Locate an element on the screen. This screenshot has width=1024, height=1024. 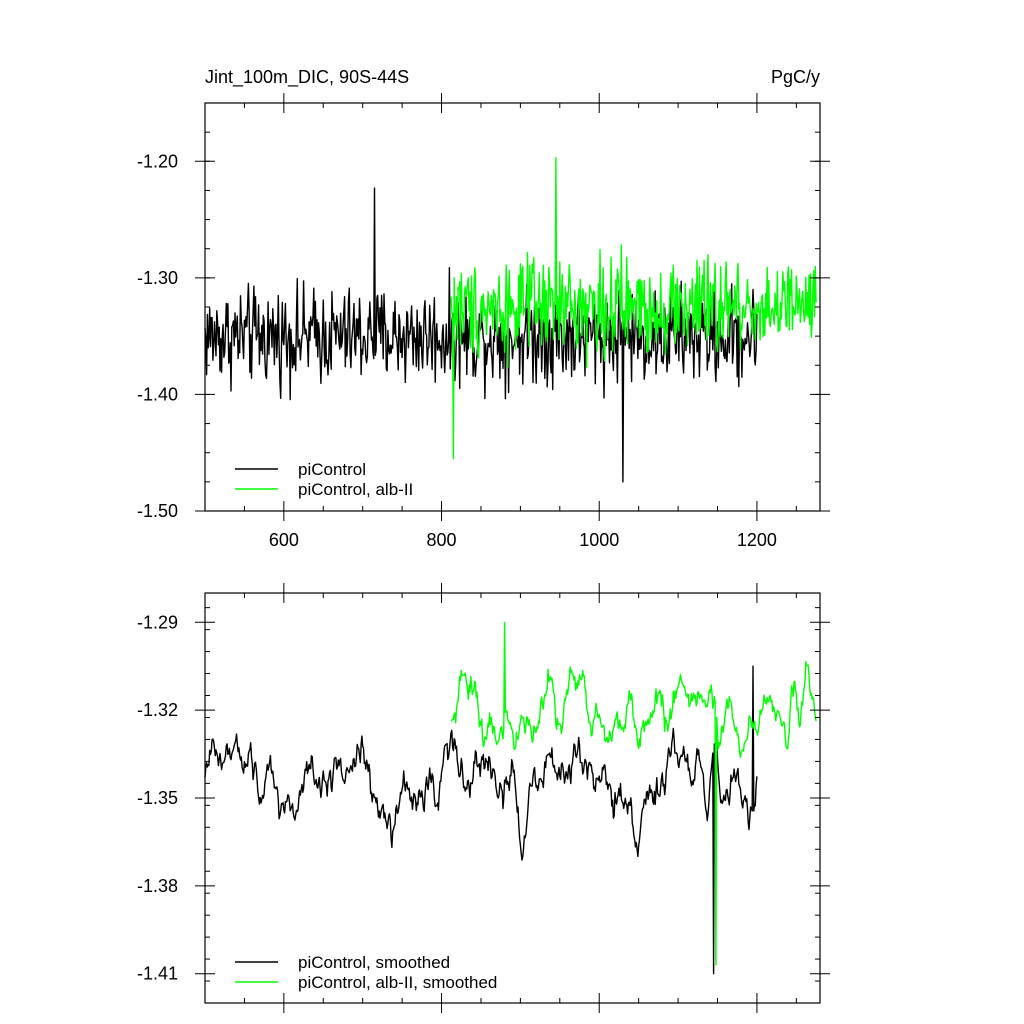
chart-top-title: Jint_100m_DIC, 90S-44S is located at coordinates (307, 77).